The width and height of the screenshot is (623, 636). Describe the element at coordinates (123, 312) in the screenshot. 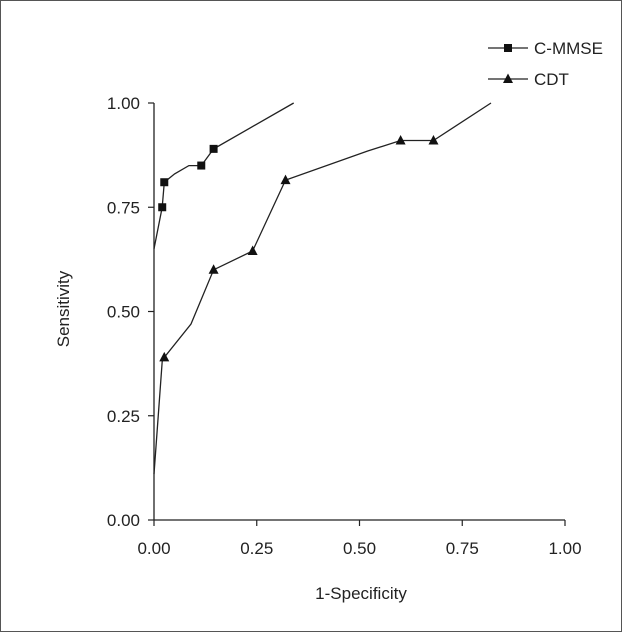

I see `y-tick-label: 0.50` at that location.